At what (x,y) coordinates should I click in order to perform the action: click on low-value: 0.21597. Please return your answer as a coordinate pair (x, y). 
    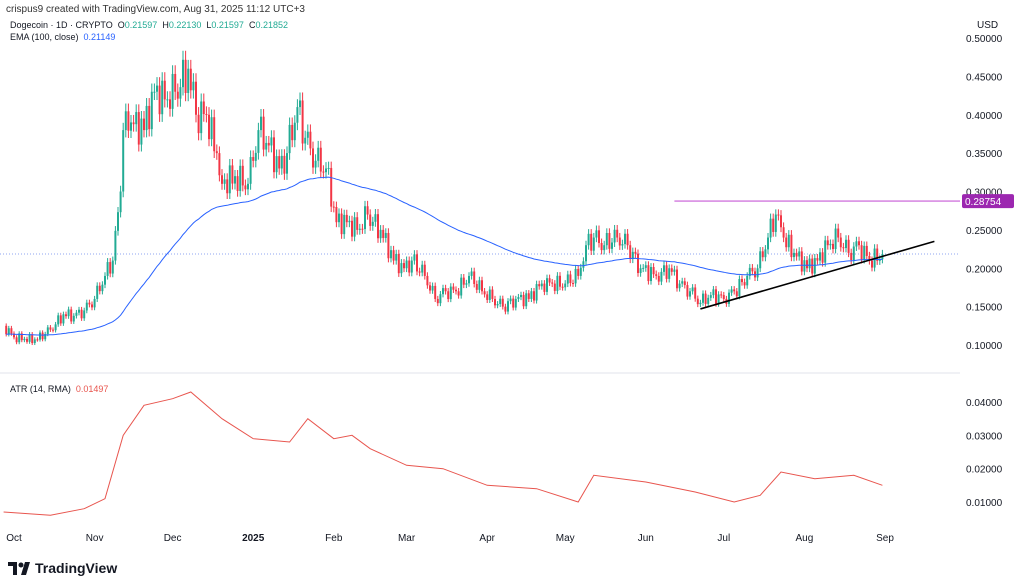
    Looking at the image, I should click on (227, 25).